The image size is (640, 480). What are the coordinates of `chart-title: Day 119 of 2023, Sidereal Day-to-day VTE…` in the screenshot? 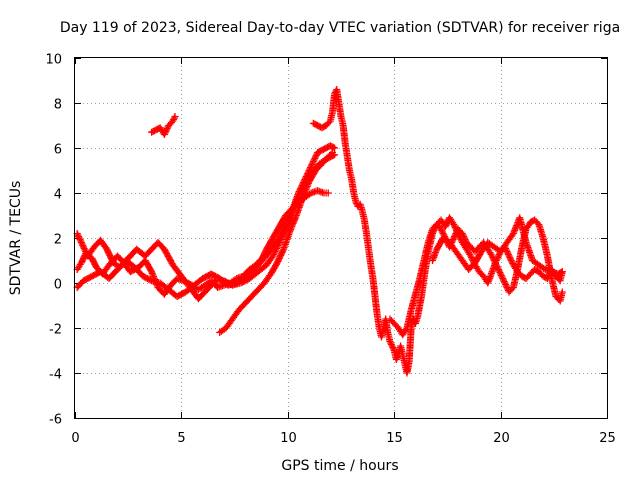 It's located at (340, 28).